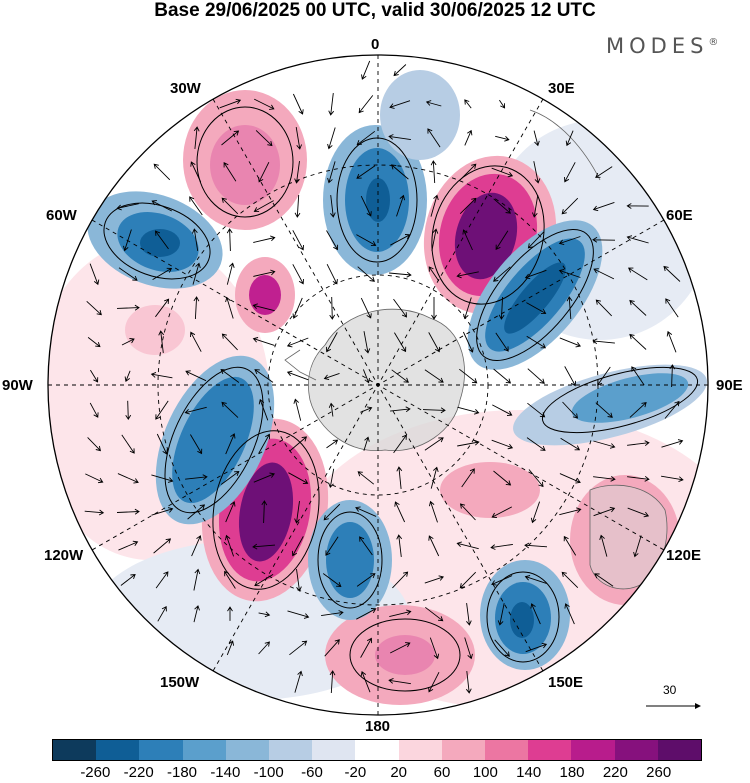 The height and width of the screenshot is (783, 750). Describe the element at coordinates (729, 385) in the screenshot. I see `lon-label-90e: 90E` at that location.